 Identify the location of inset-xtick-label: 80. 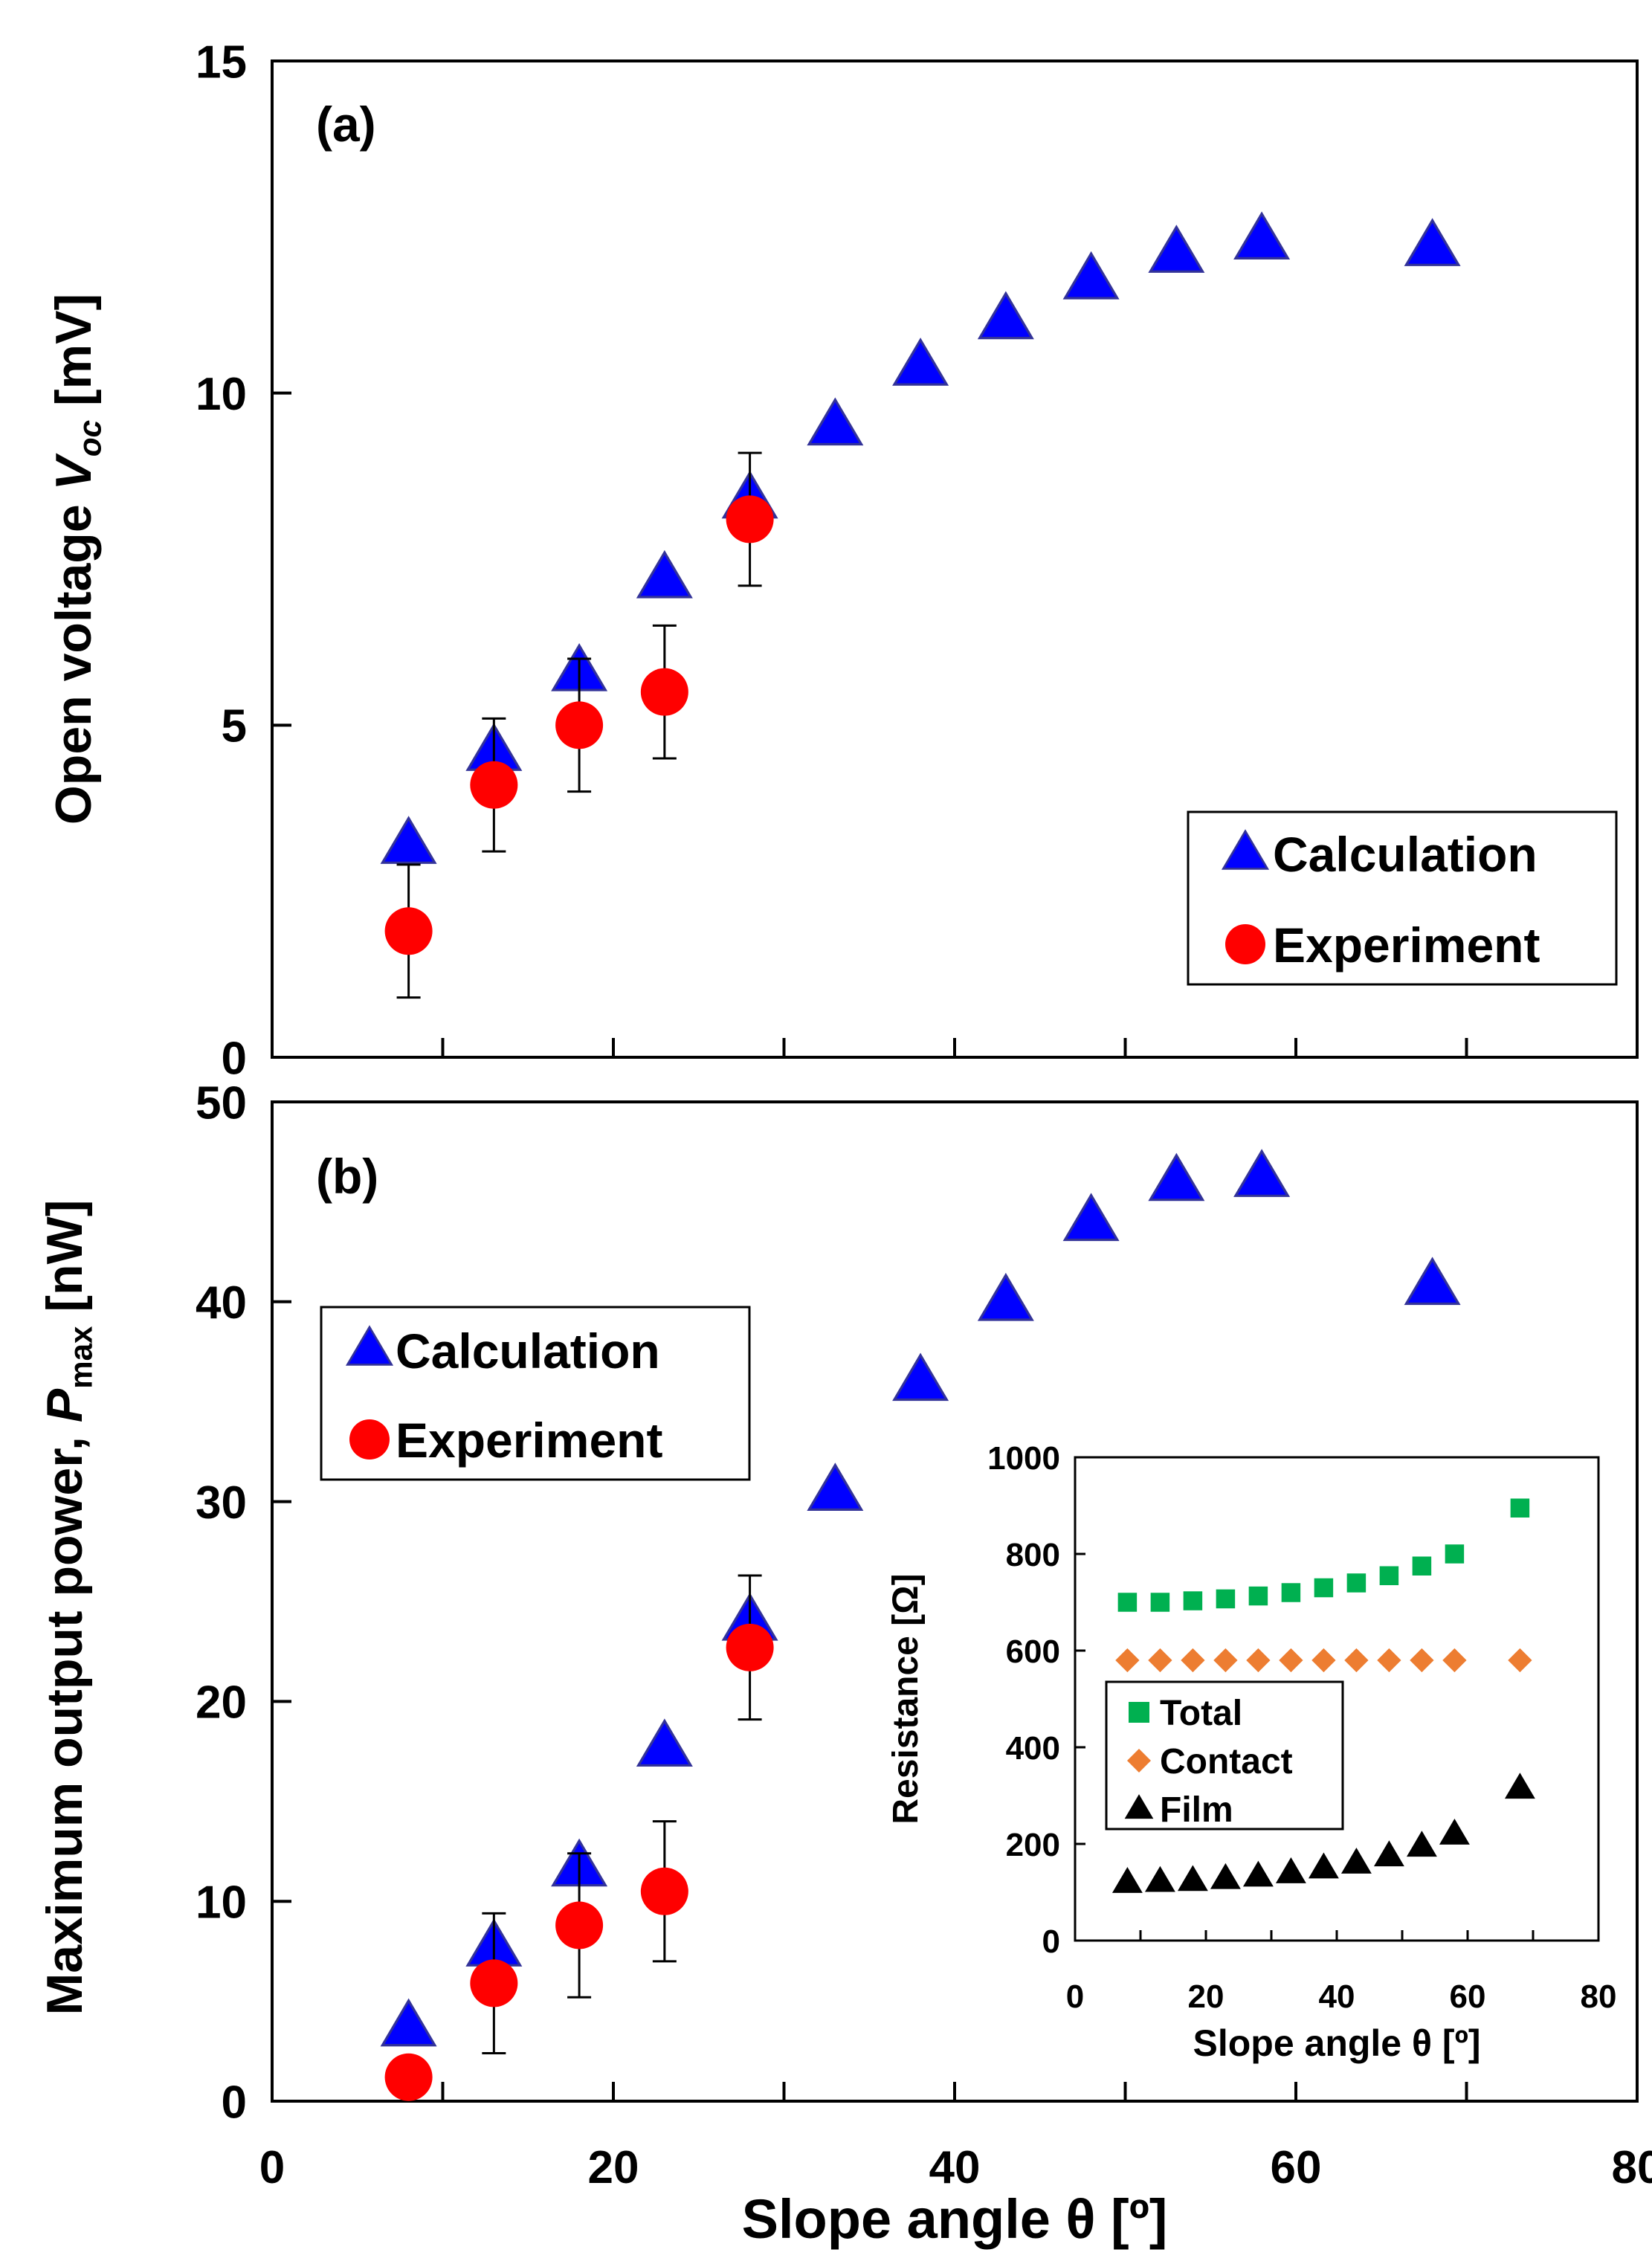
(1599, 1996).